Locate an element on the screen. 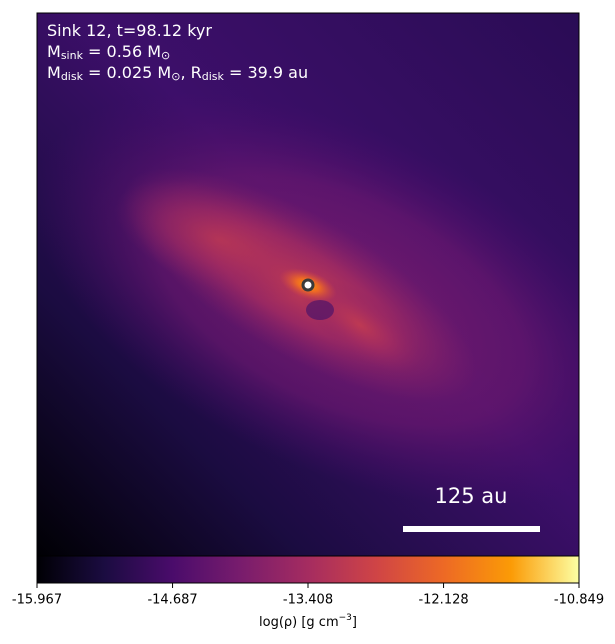 The width and height of the screenshot is (615, 644). annotation: Msink = 0.56 M⊙ is located at coordinates (108, 52).